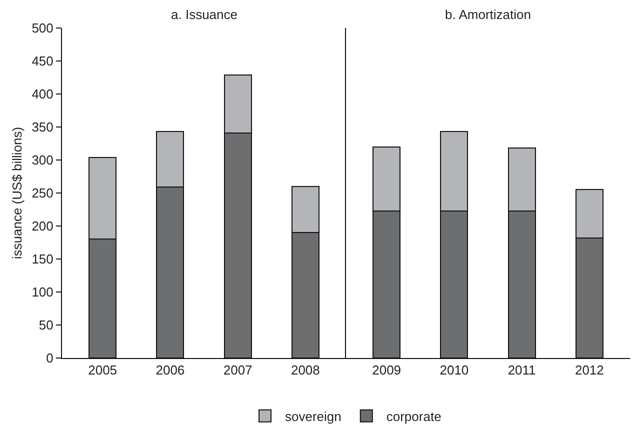 This screenshot has height=439, width=638. I want to click on x-tick-label: 2005, so click(103, 370).